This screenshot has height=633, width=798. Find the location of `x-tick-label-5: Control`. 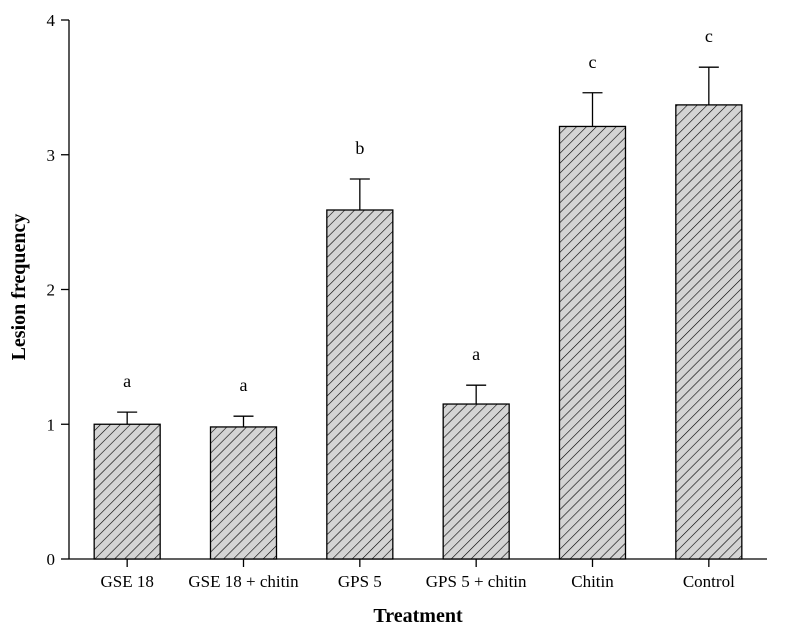

x-tick-label-5: Control is located at coordinates (709, 581).